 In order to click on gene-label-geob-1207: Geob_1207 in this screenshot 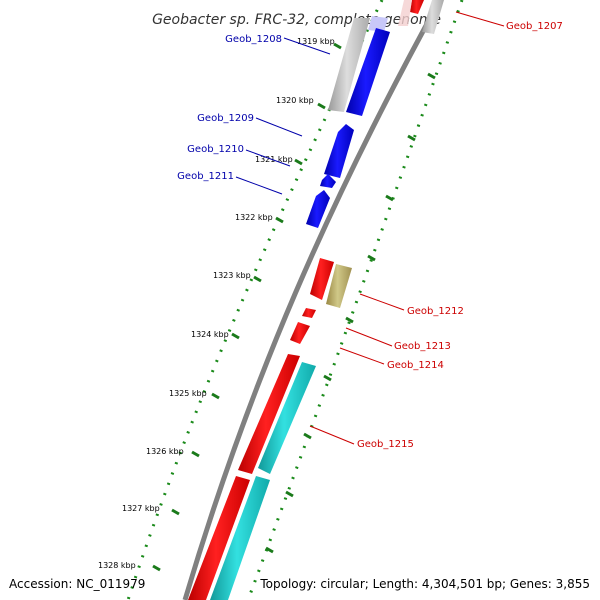, I will do `click(534, 26)`.